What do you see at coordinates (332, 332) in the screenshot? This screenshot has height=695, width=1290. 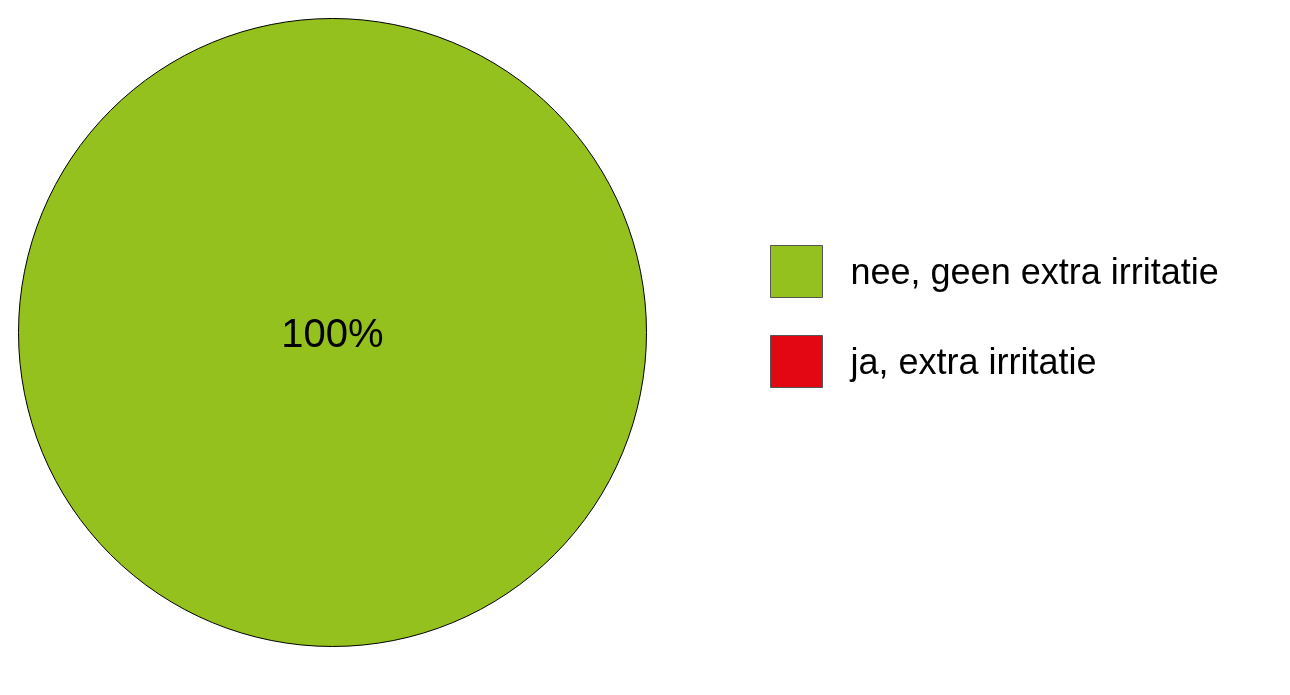 I see `data-label: 100%` at bounding box center [332, 332].